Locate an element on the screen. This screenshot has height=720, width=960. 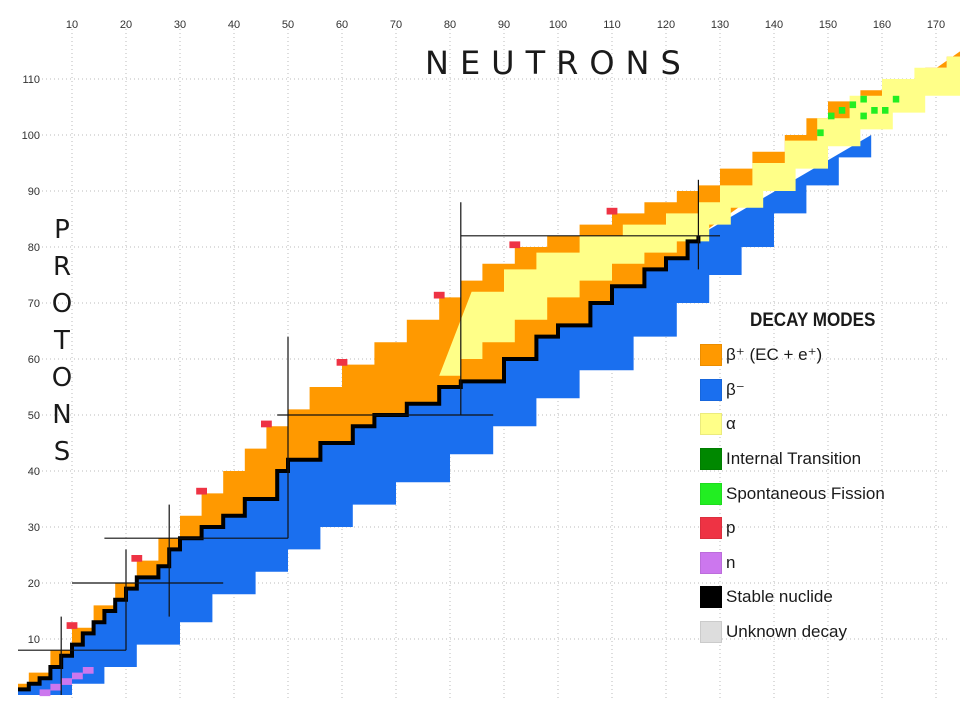
legend-item-beta_plus: β⁺ (EC + e⁺) is located at coordinates (820, 355).